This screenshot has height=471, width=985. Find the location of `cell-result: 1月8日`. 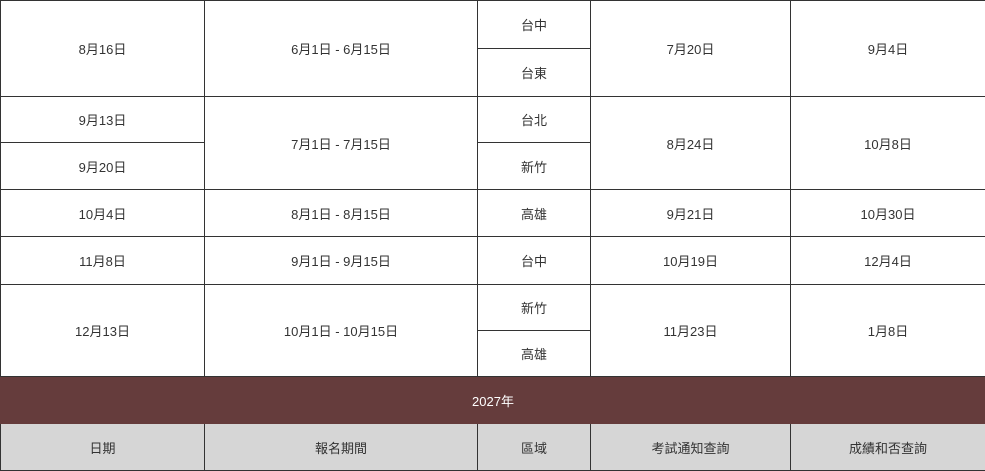

cell-result: 1月8日 is located at coordinates (888, 331).